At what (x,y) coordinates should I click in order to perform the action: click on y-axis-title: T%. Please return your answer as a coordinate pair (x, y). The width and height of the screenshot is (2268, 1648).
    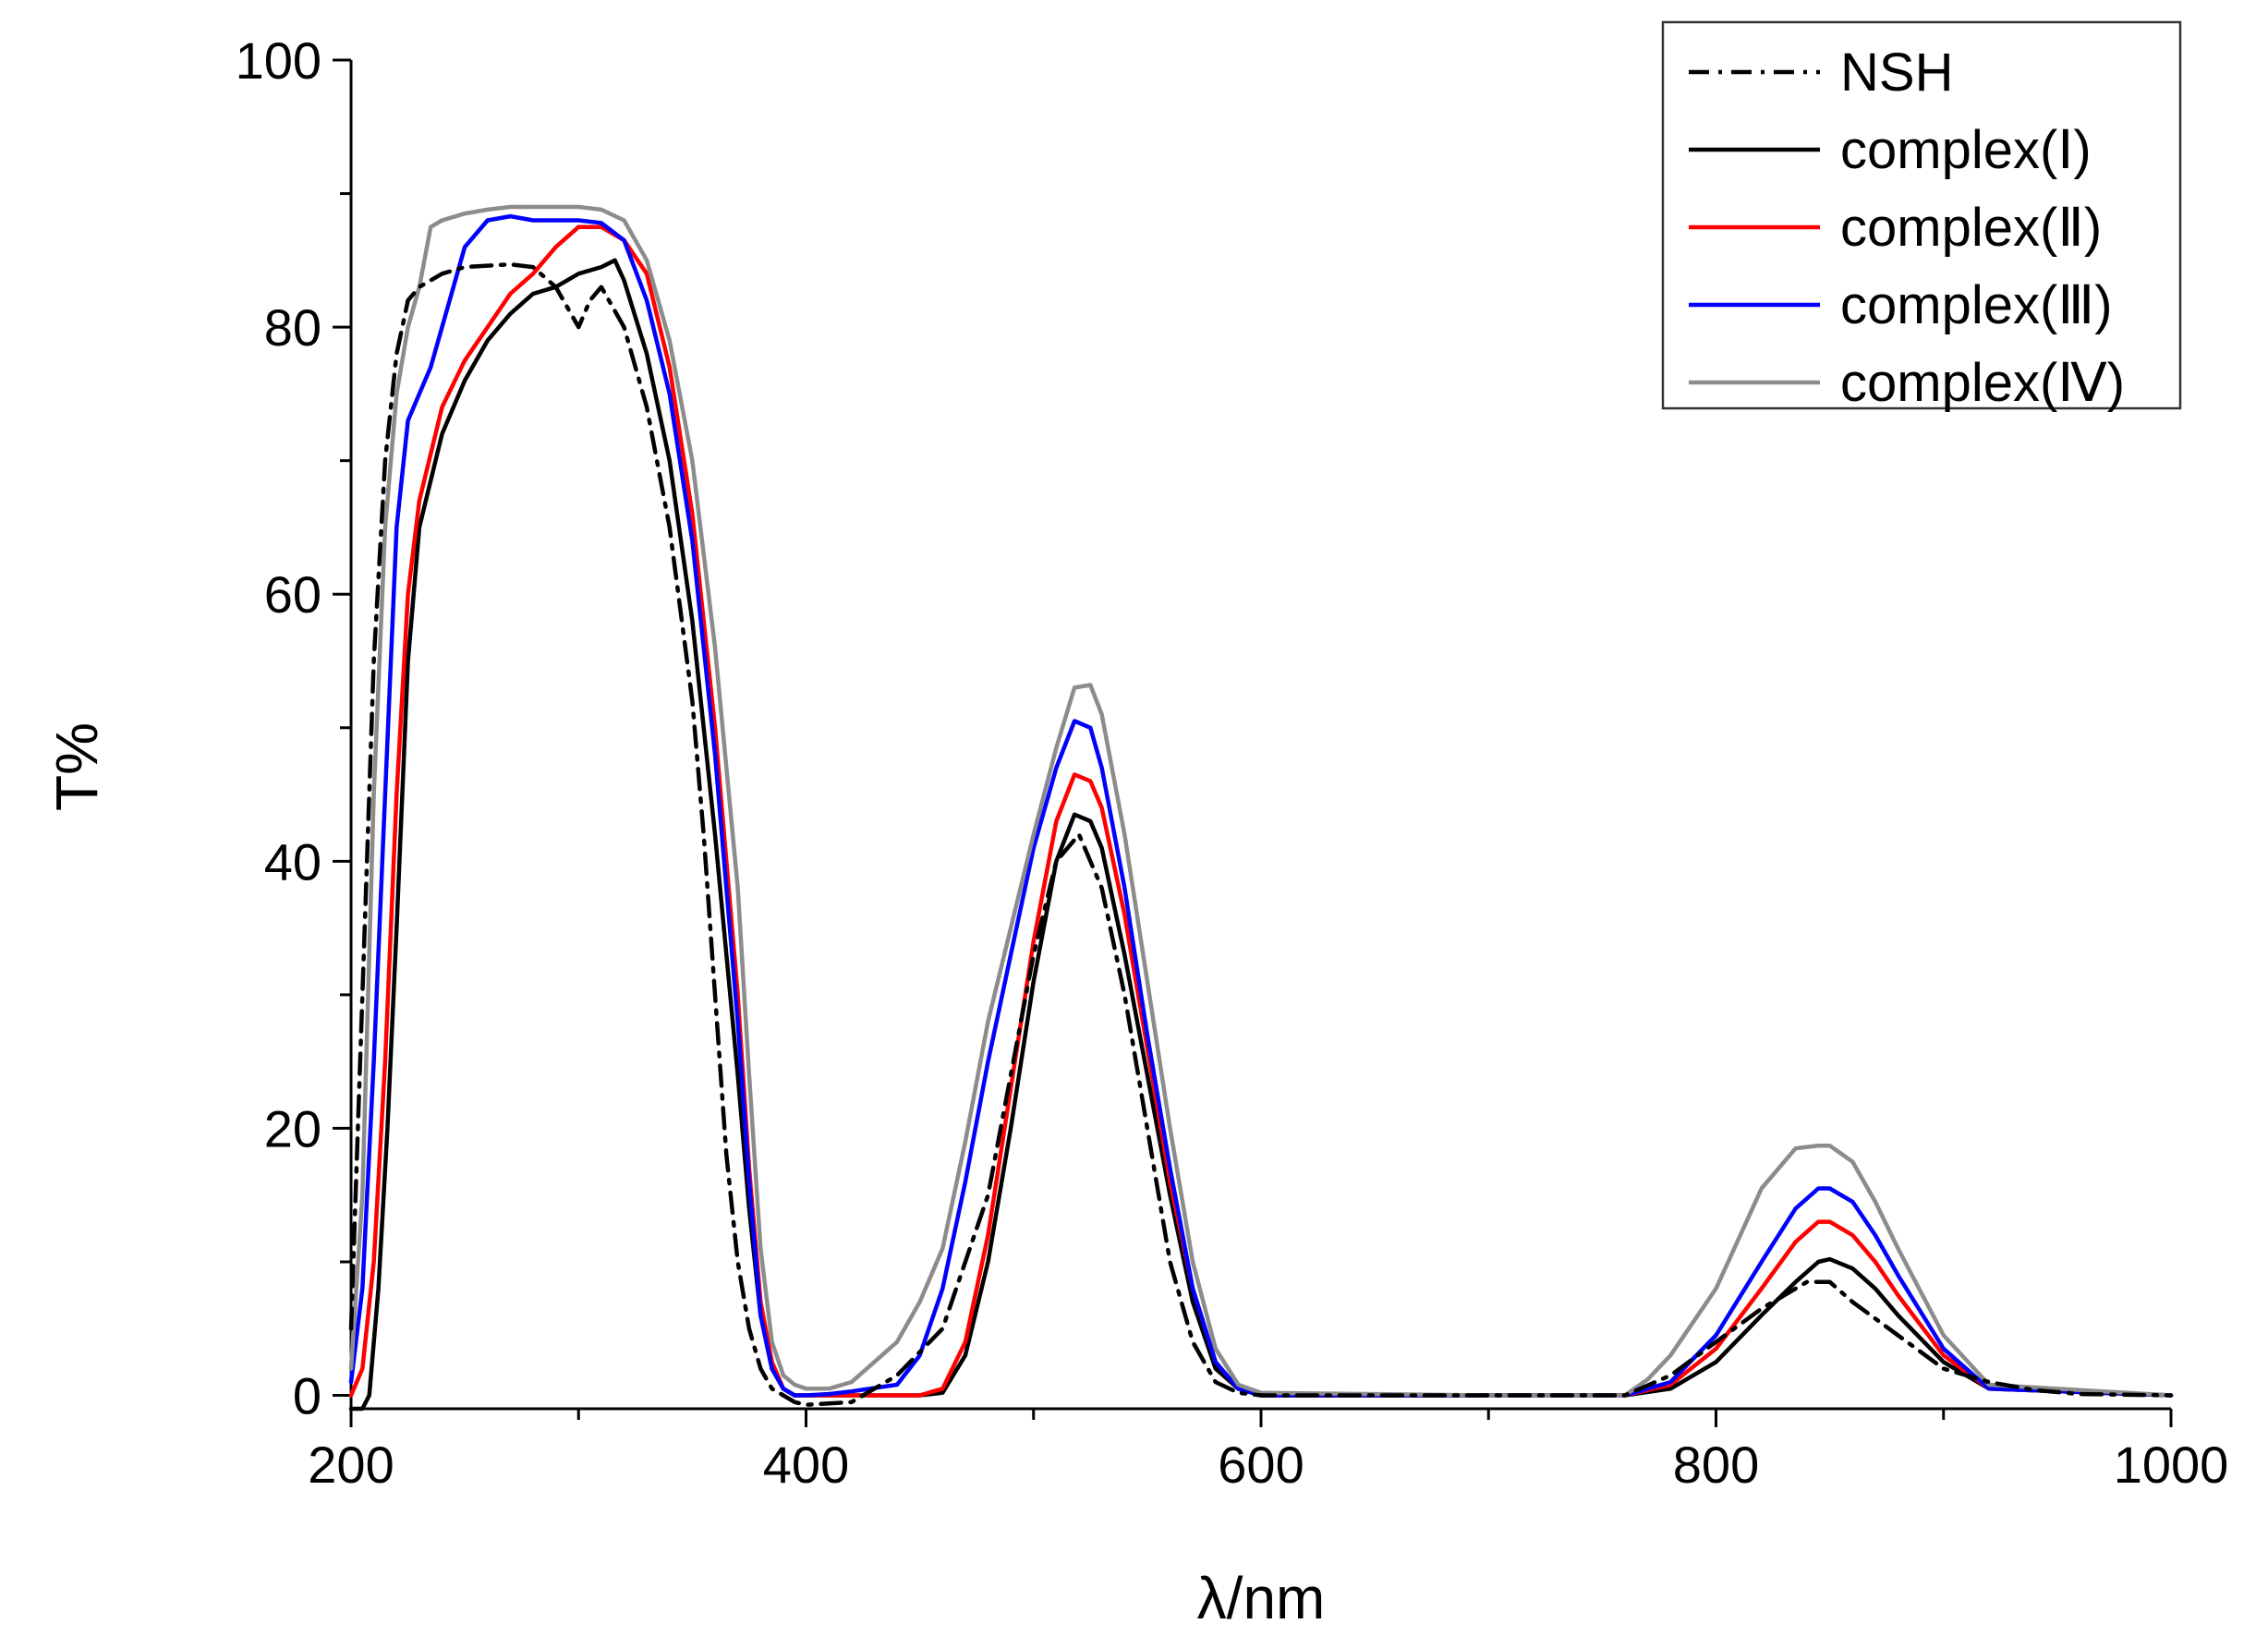
    Looking at the image, I should click on (76, 766).